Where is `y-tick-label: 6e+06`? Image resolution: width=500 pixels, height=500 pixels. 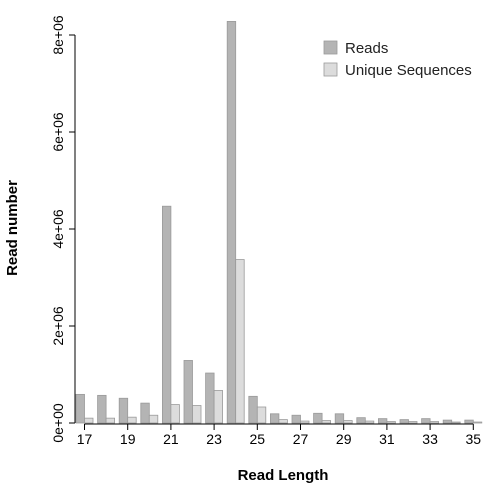
y-tick-label: 6e+06 is located at coordinates (58, 132).